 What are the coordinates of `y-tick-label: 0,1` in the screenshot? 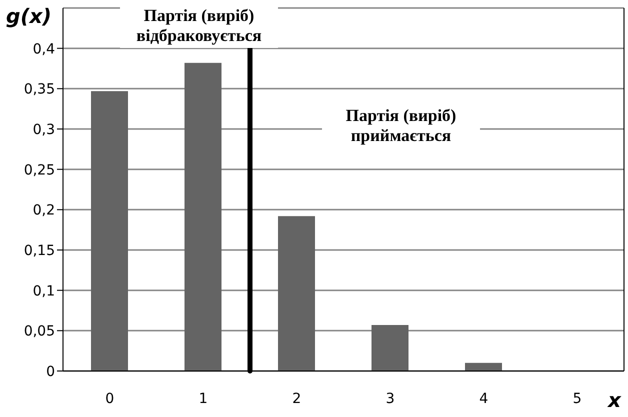 It's located at (43, 291).